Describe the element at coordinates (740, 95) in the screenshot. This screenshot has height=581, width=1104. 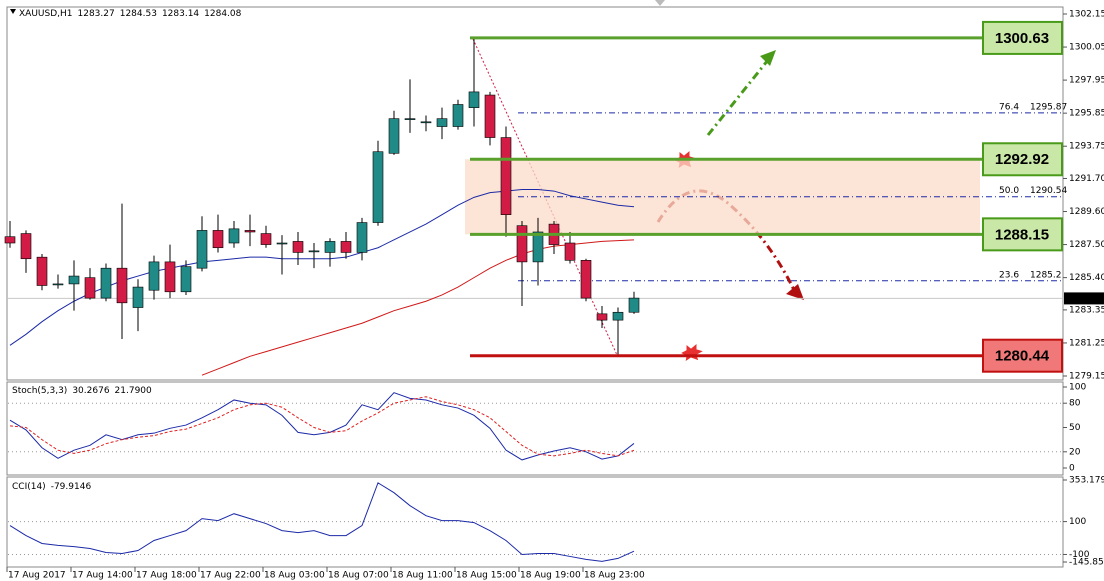
I see `up-arrow` at that location.